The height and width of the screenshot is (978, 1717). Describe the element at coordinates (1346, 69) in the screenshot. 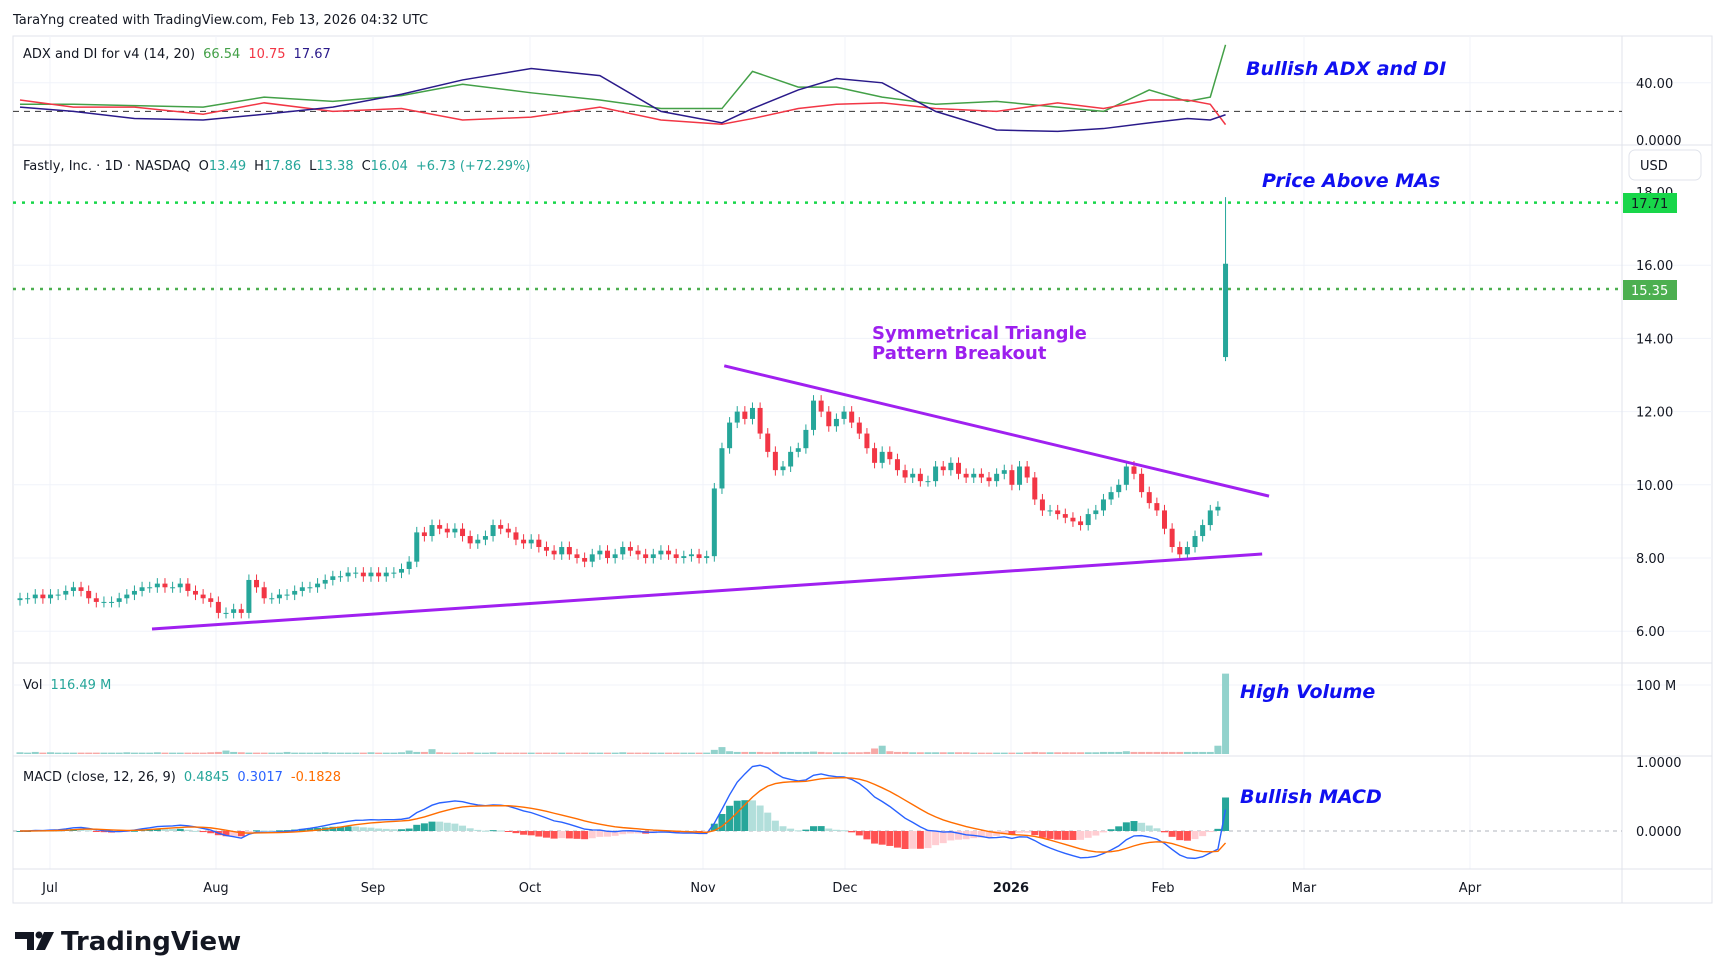

I see `annotation-adx: Bullish ADX and DI` at that location.